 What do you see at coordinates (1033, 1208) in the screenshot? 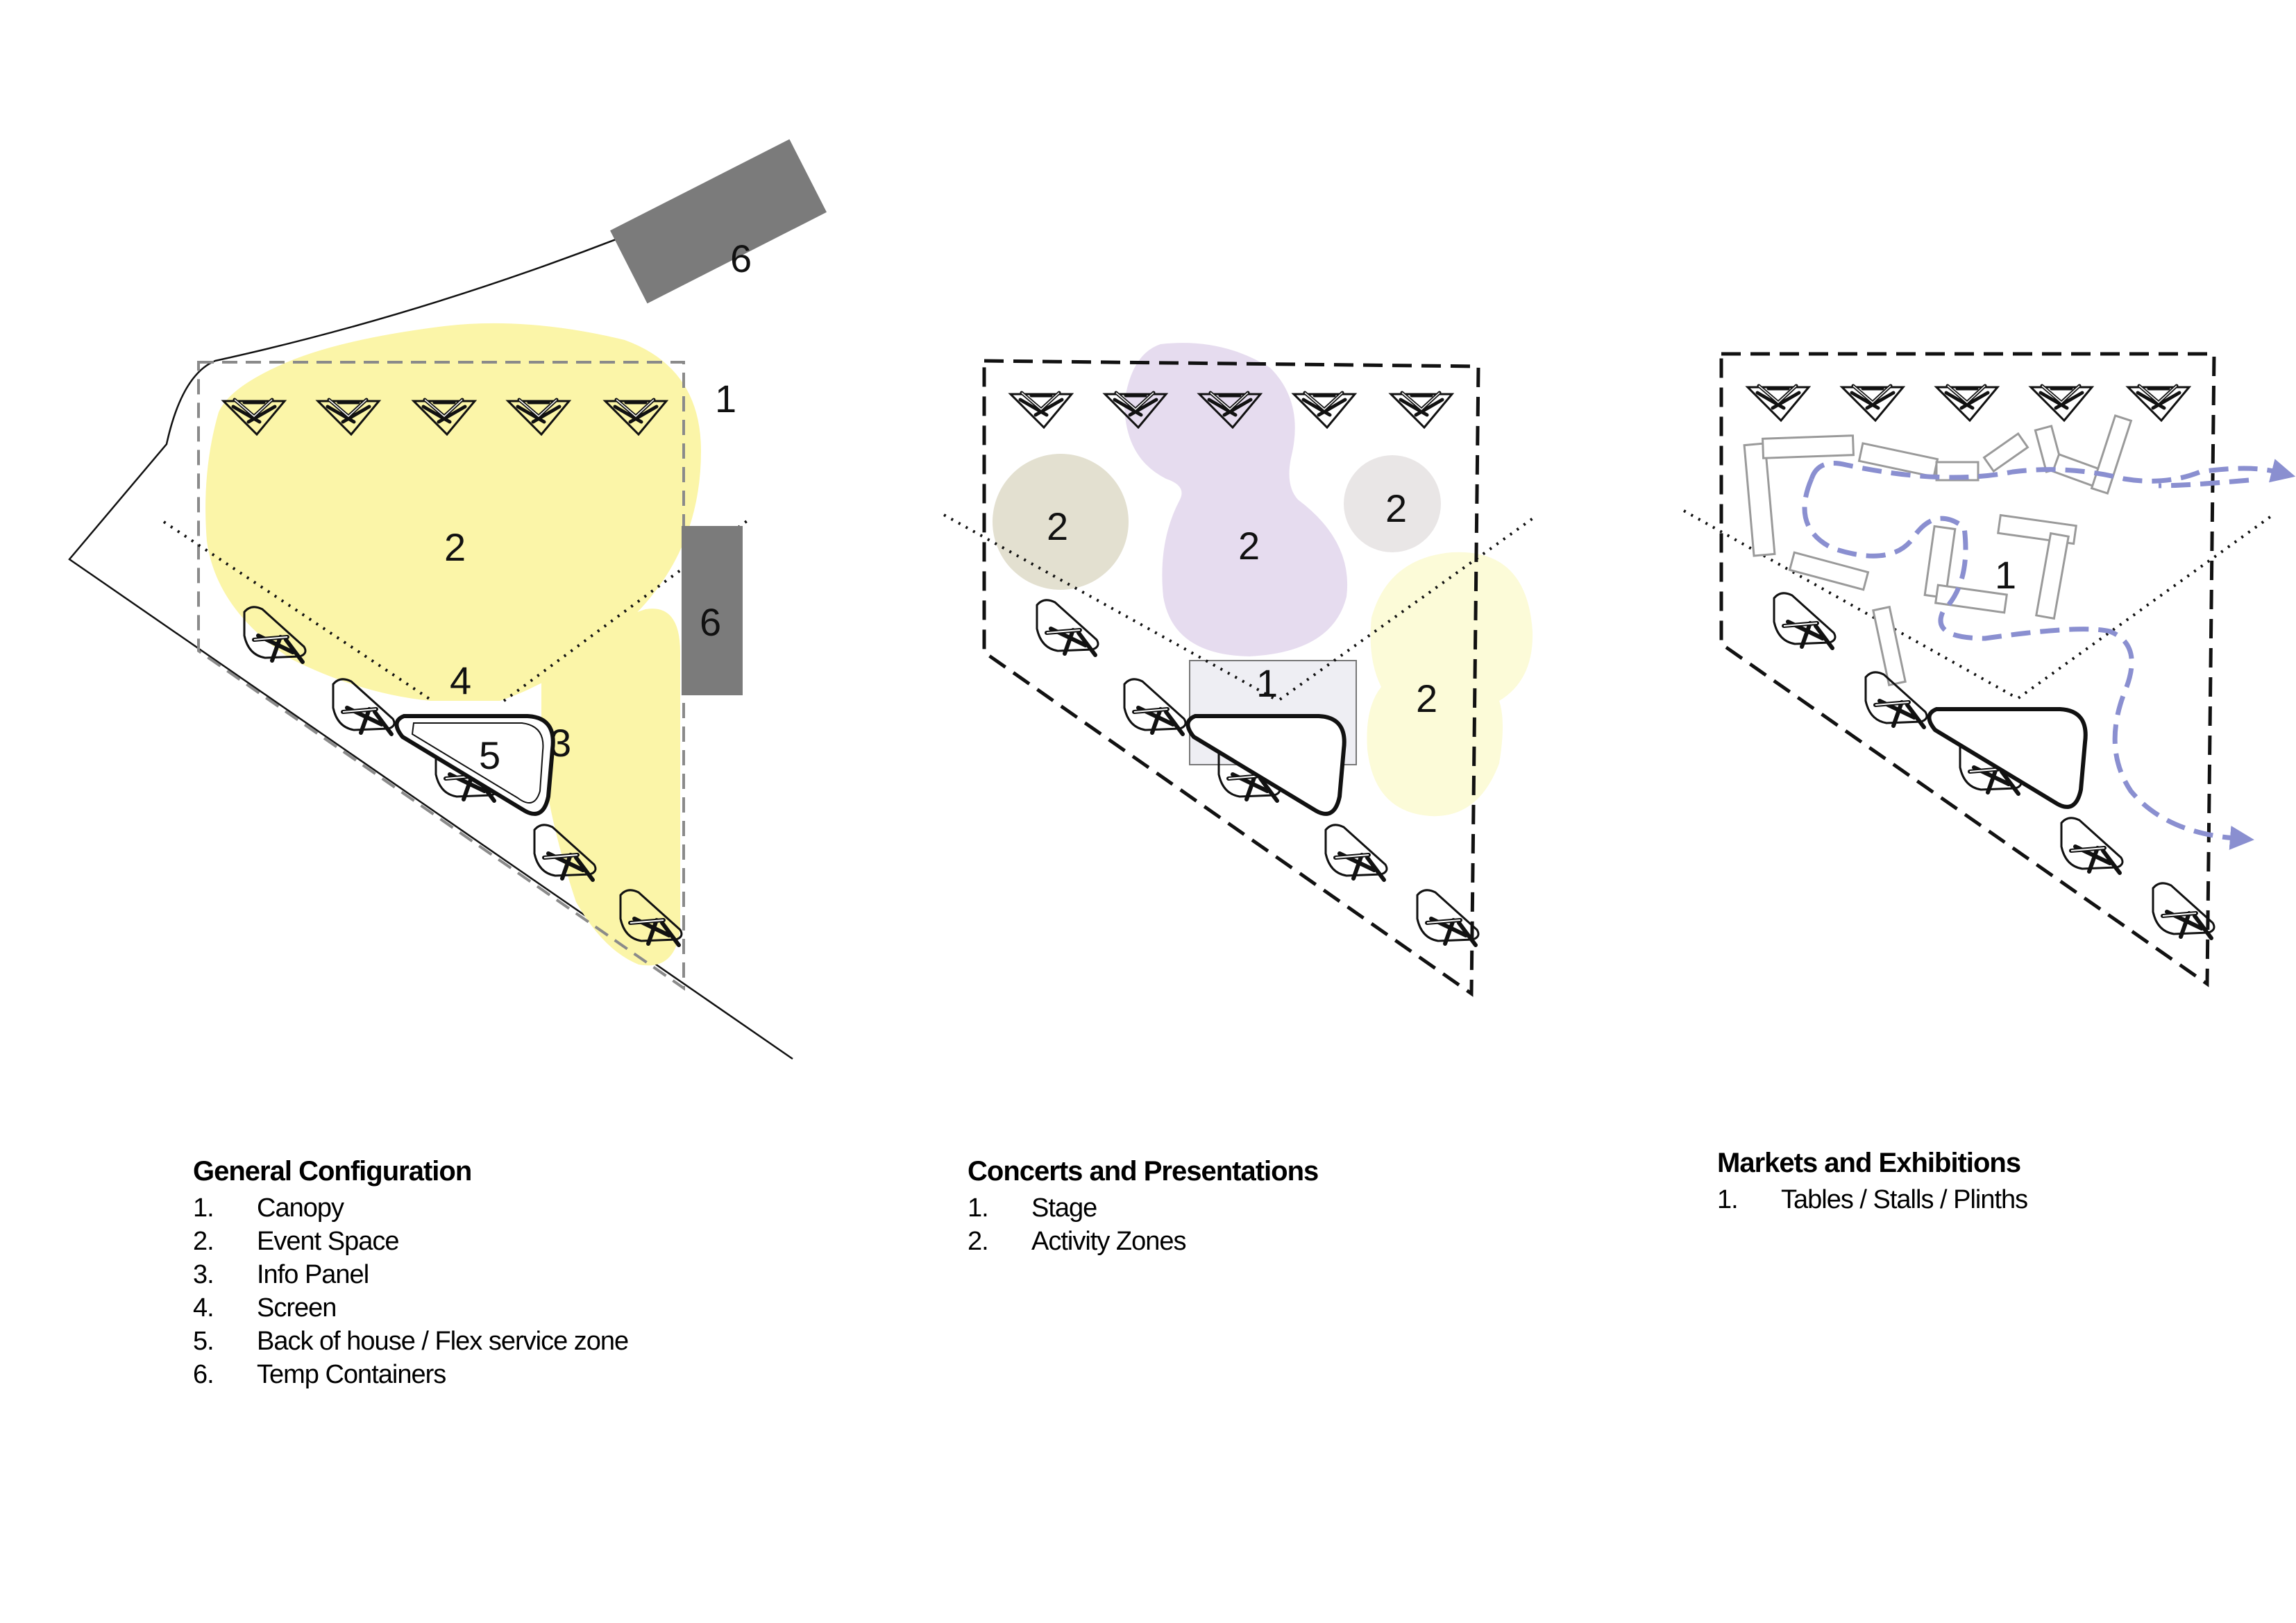
I see `legend-item: 1. Stage` at bounding box center [1033, 1208].